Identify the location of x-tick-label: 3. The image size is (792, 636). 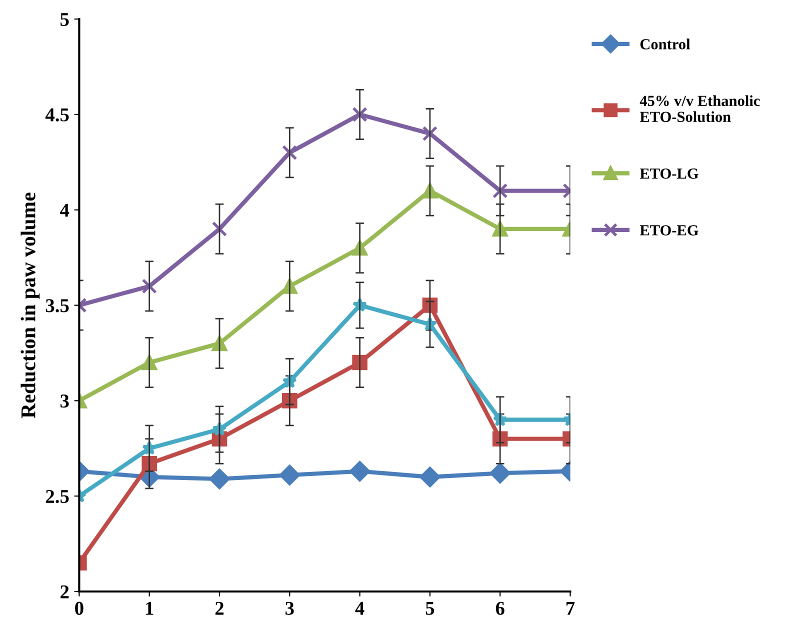
(290, 608).